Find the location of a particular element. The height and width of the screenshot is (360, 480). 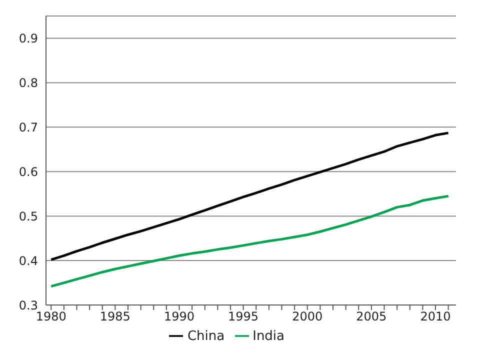

y-tick-label: 0.5 is located at coordinates (28, 216).